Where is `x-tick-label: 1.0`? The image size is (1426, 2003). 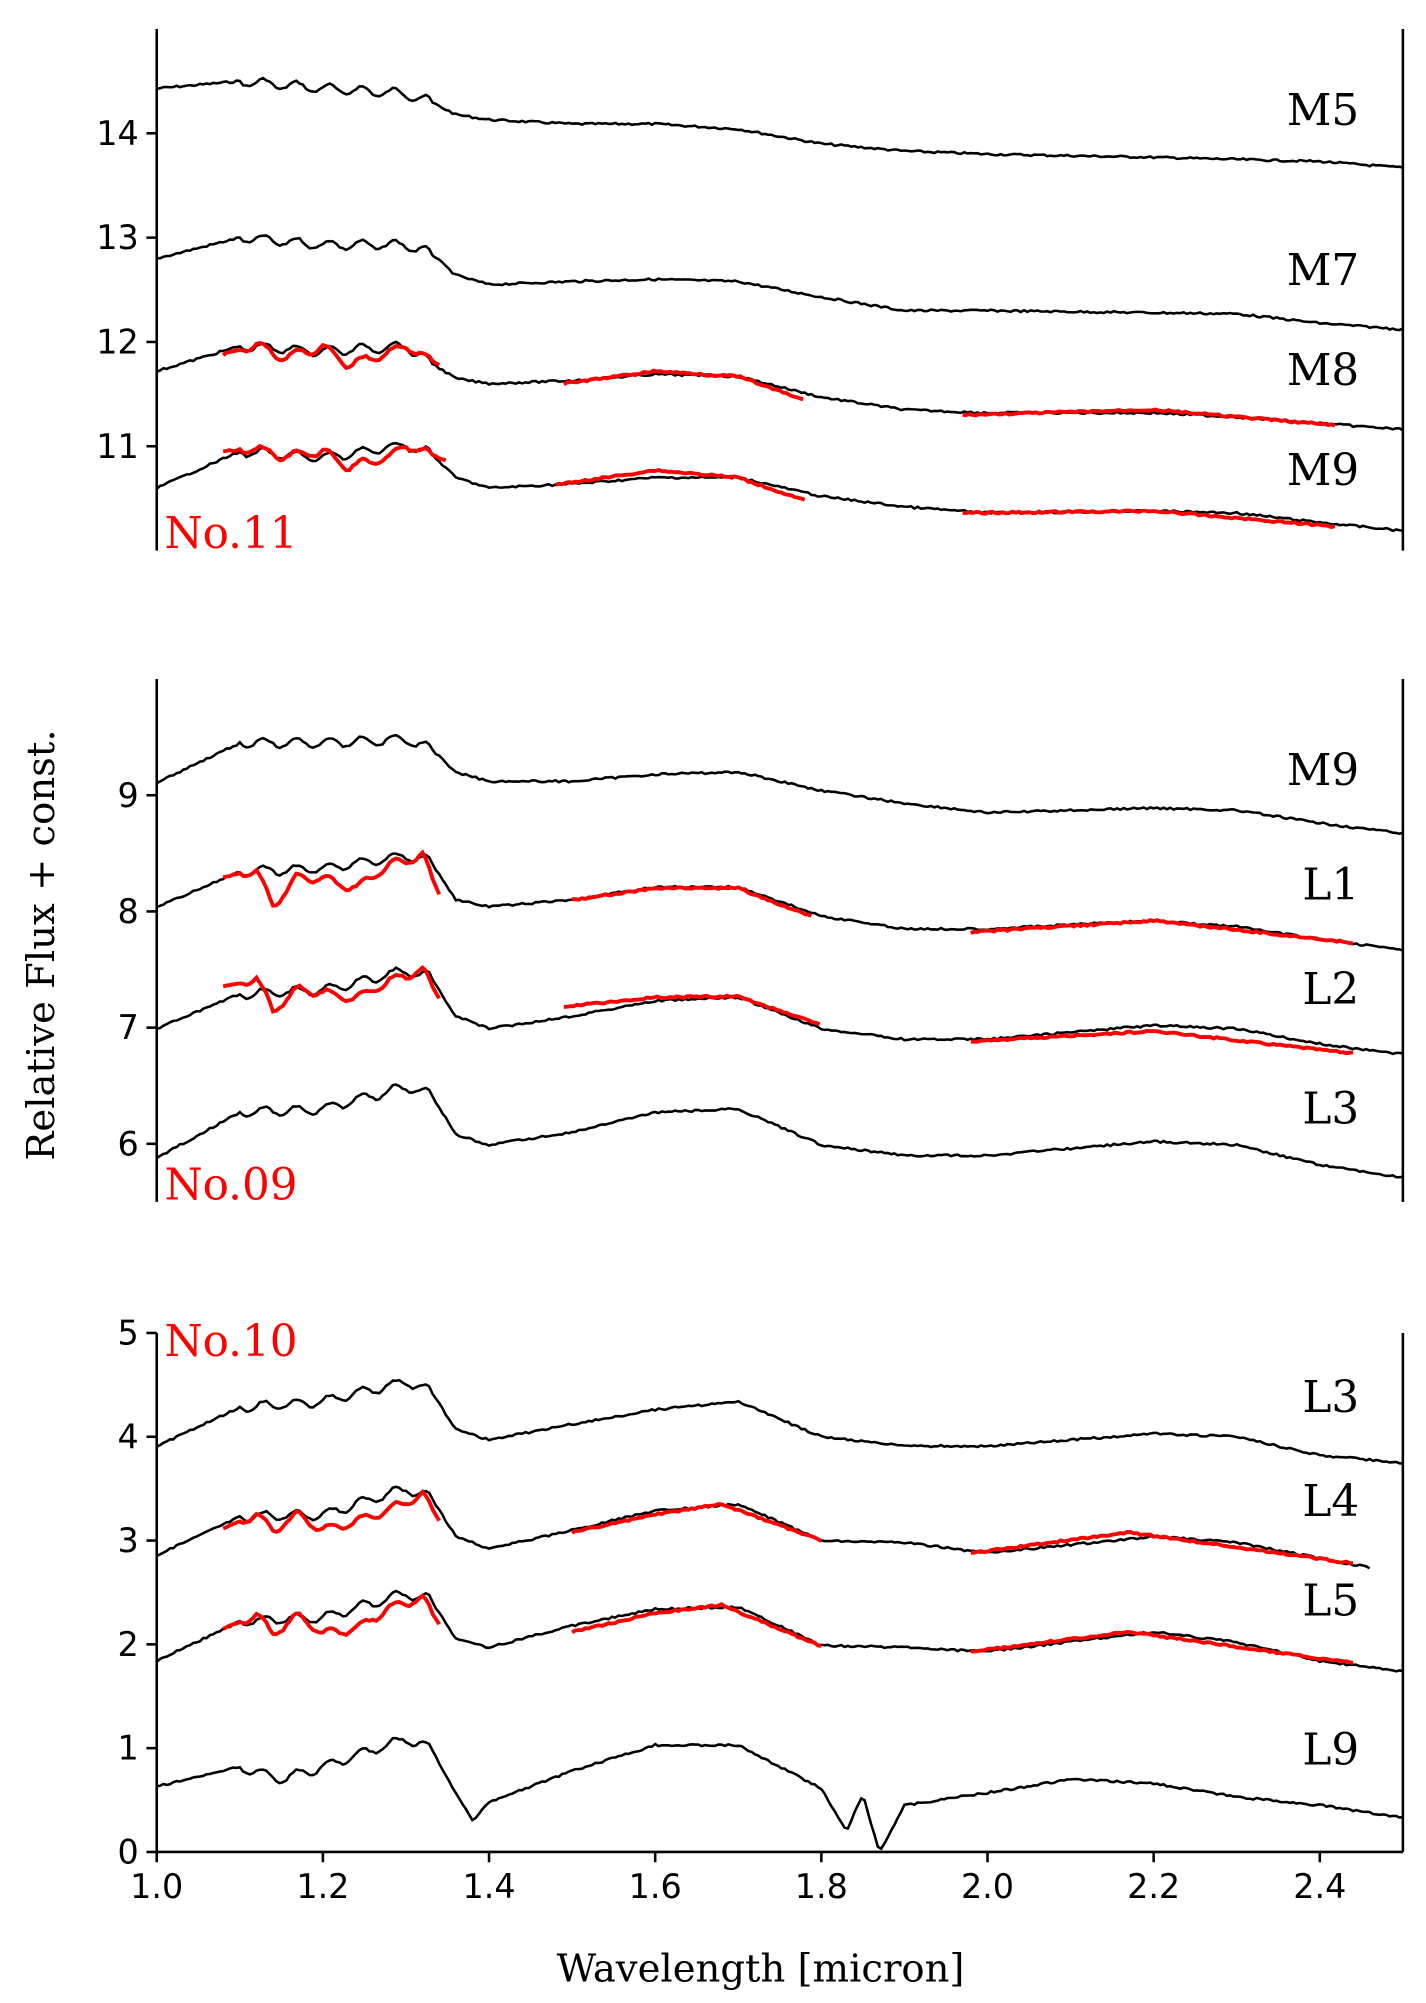 x-tick-label: 1.0 is located at coordinates (156, 1886).